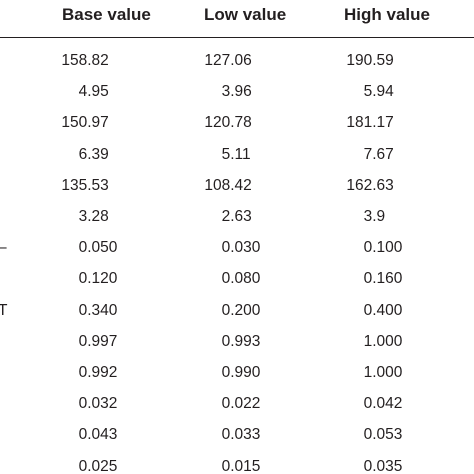 The height and width of the screenshot is (474, 474). I want to click on cell-high-value: 162.63, so click(370, 185).